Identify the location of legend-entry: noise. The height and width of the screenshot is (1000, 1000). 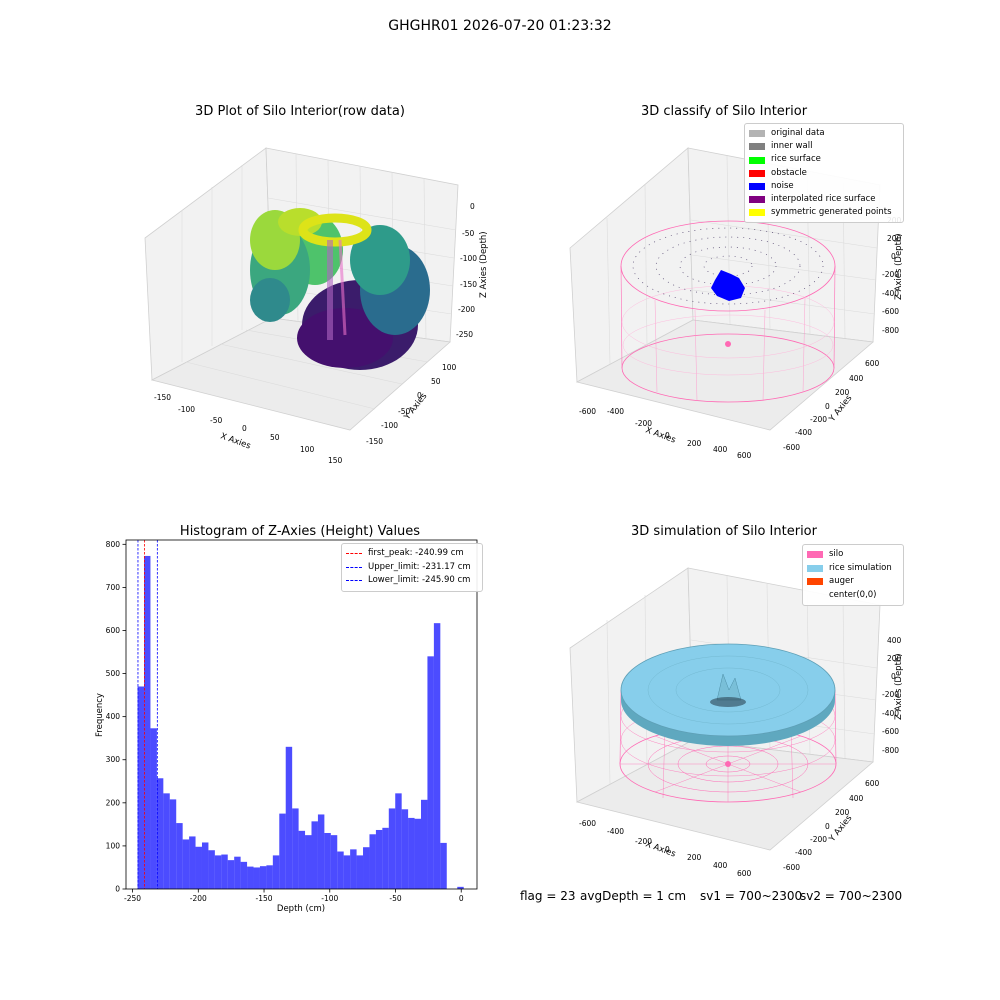
(824, 186).